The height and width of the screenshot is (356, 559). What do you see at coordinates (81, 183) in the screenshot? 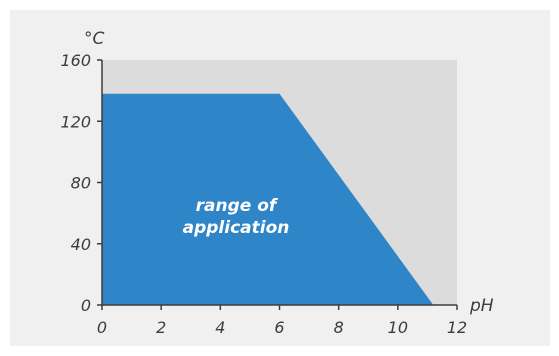
I see `y-tick-label: 80` at bounding box center [81, 183].